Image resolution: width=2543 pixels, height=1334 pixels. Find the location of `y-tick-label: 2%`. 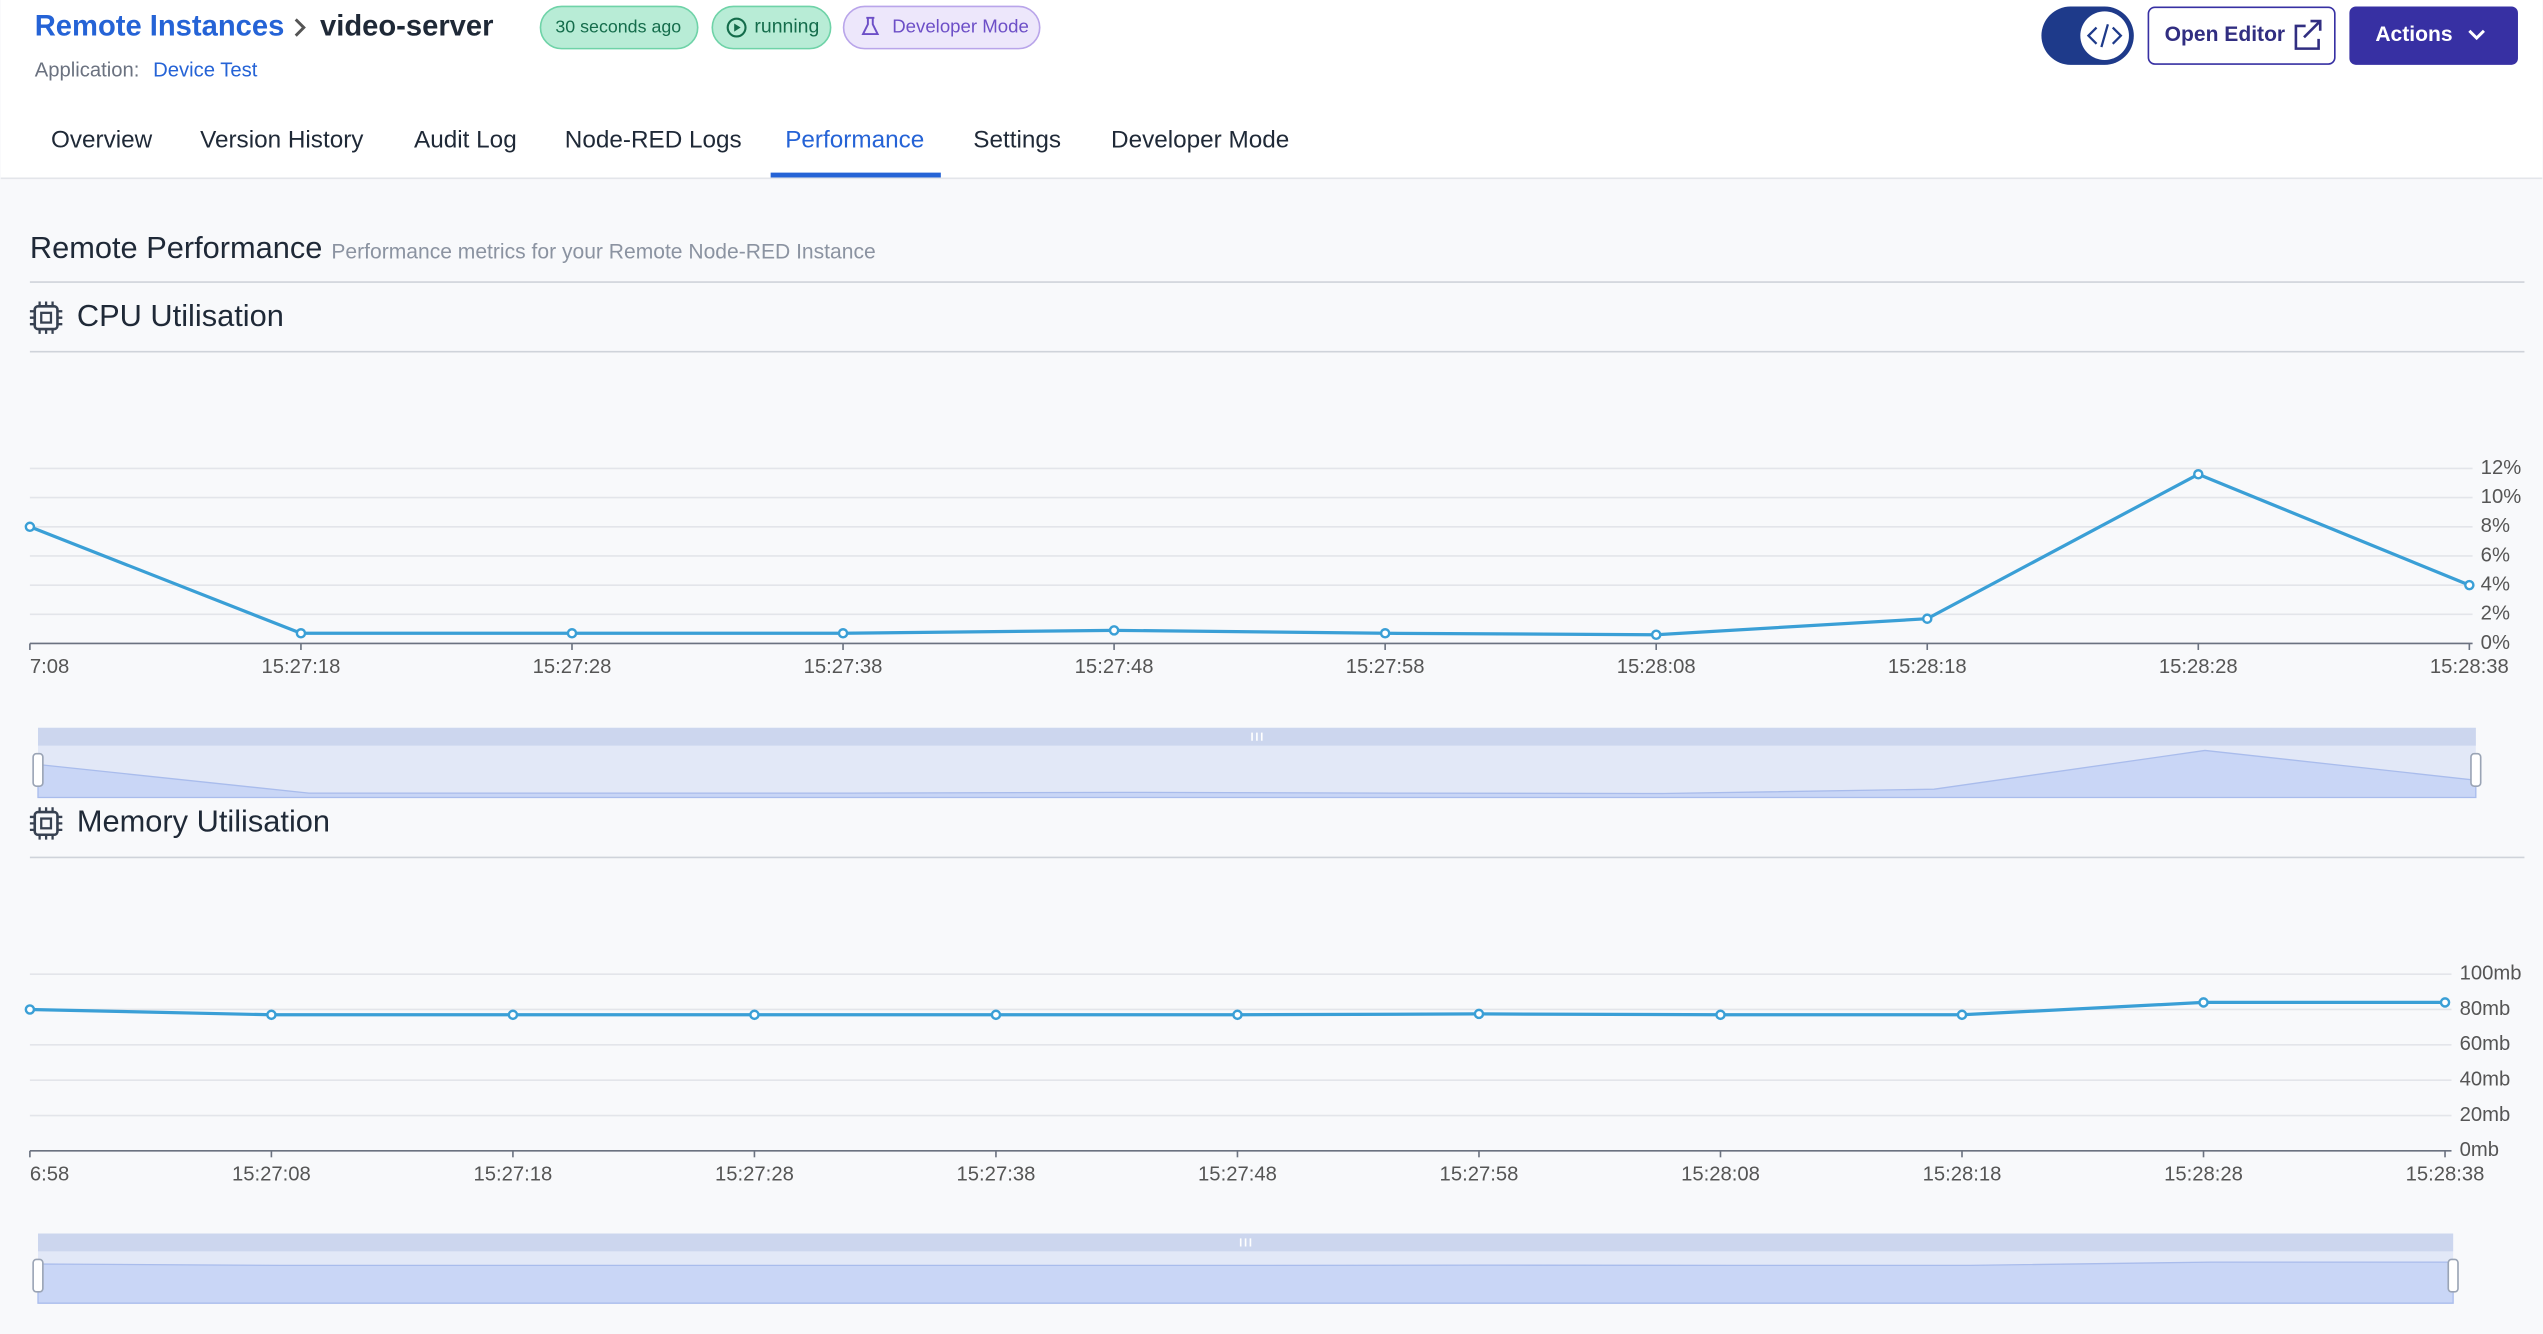

y-tick-label: 2% is located at coordinates (2495, 614).